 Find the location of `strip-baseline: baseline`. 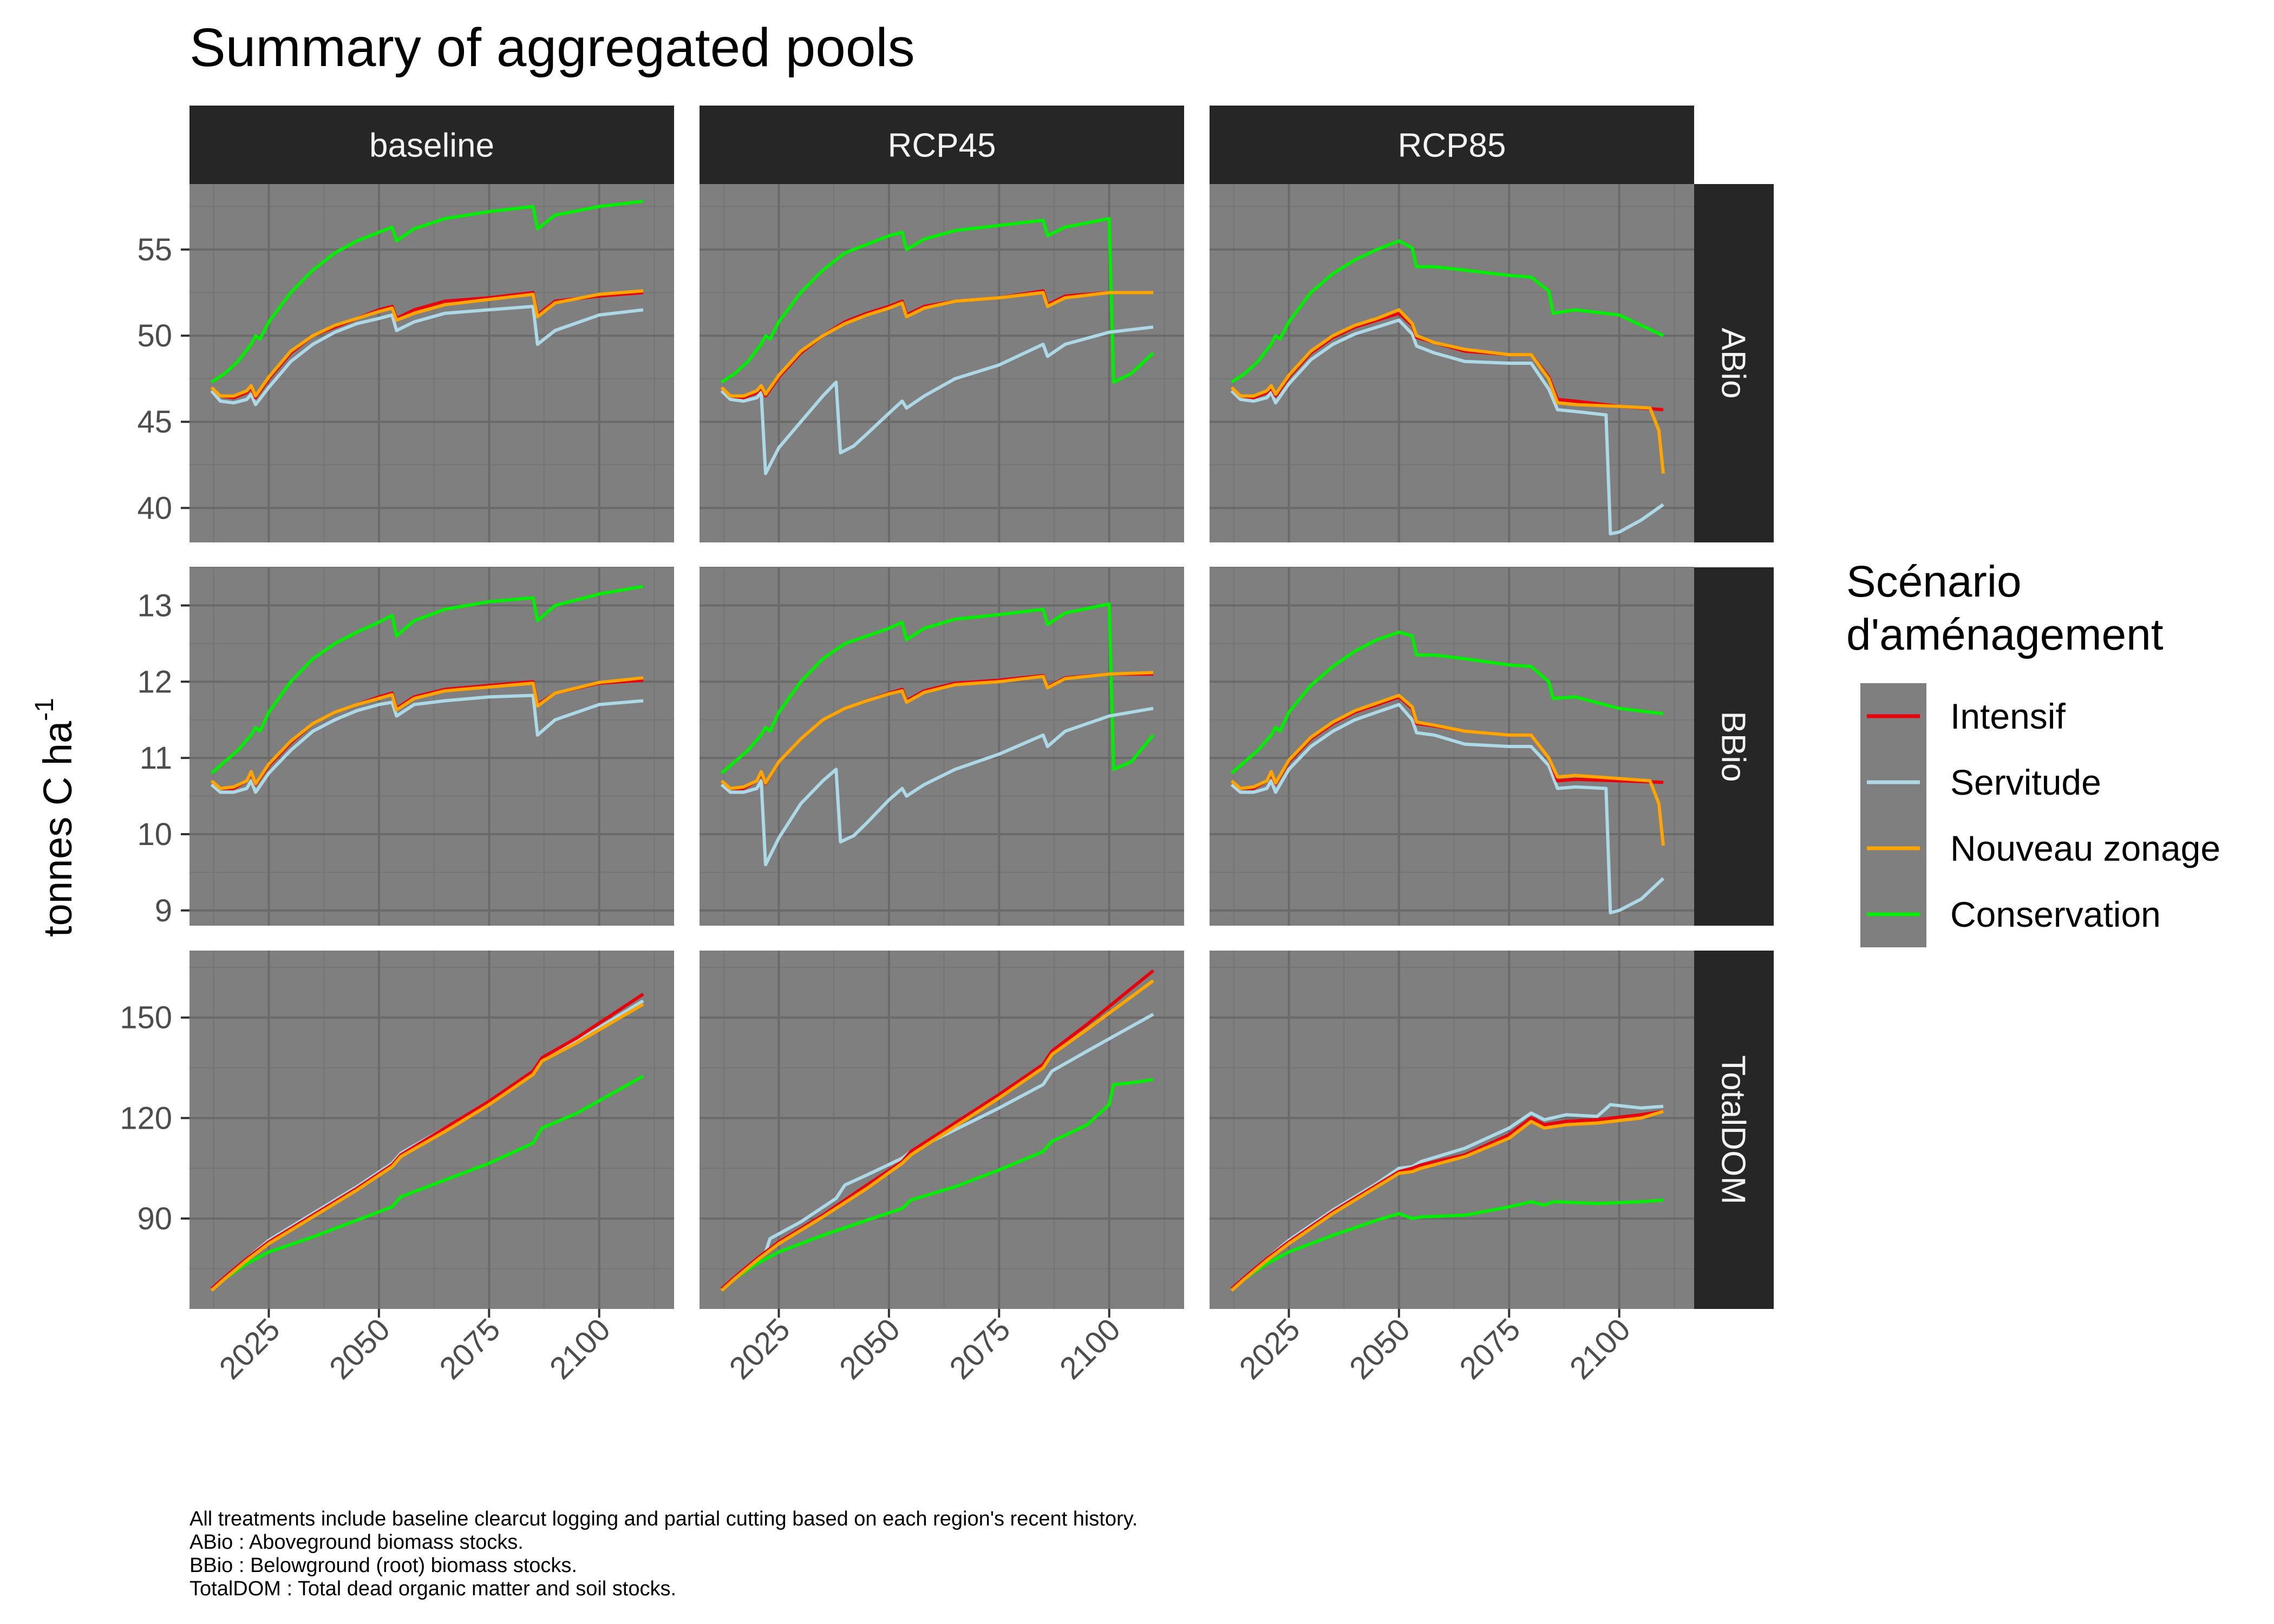

strip-baseline: baseline is located at coordinates (432, 145).